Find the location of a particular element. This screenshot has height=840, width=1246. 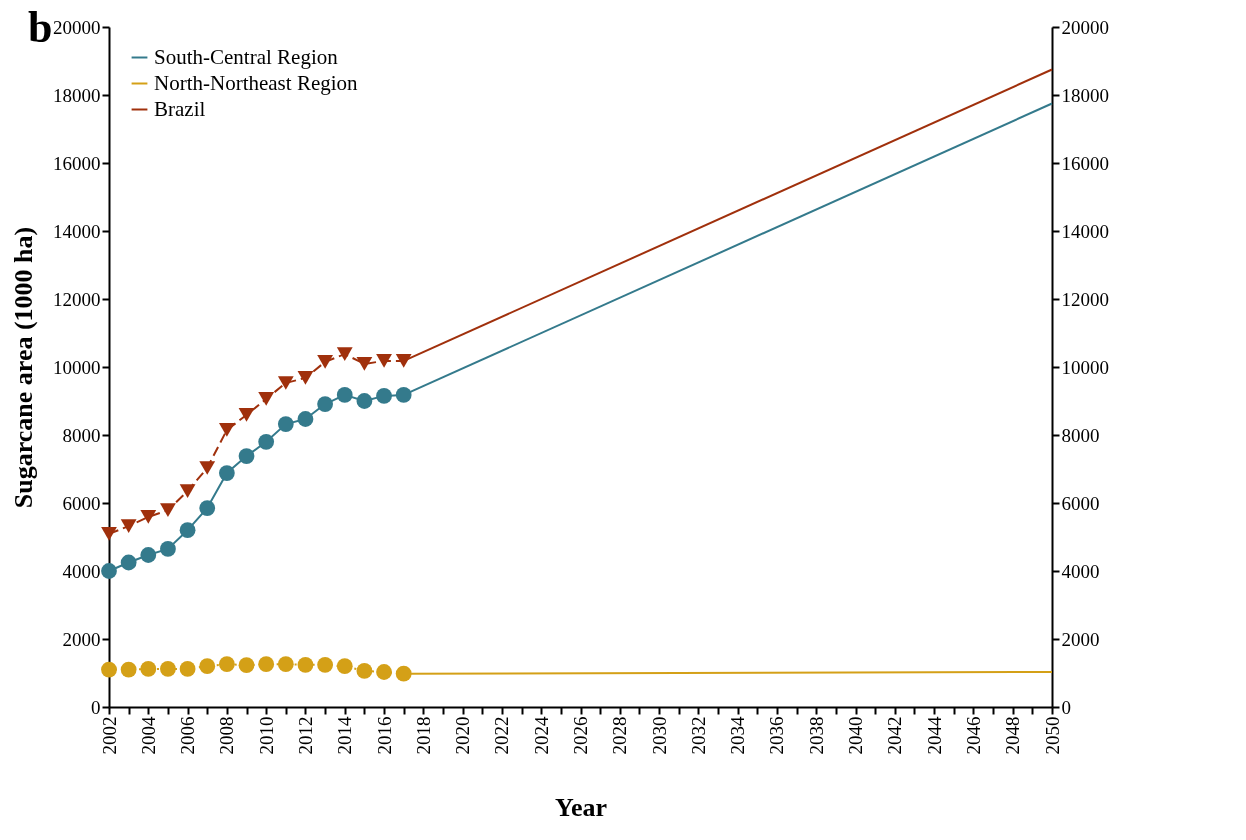

y2-tick-label: 16000 is located at coordinates (1085, 163).